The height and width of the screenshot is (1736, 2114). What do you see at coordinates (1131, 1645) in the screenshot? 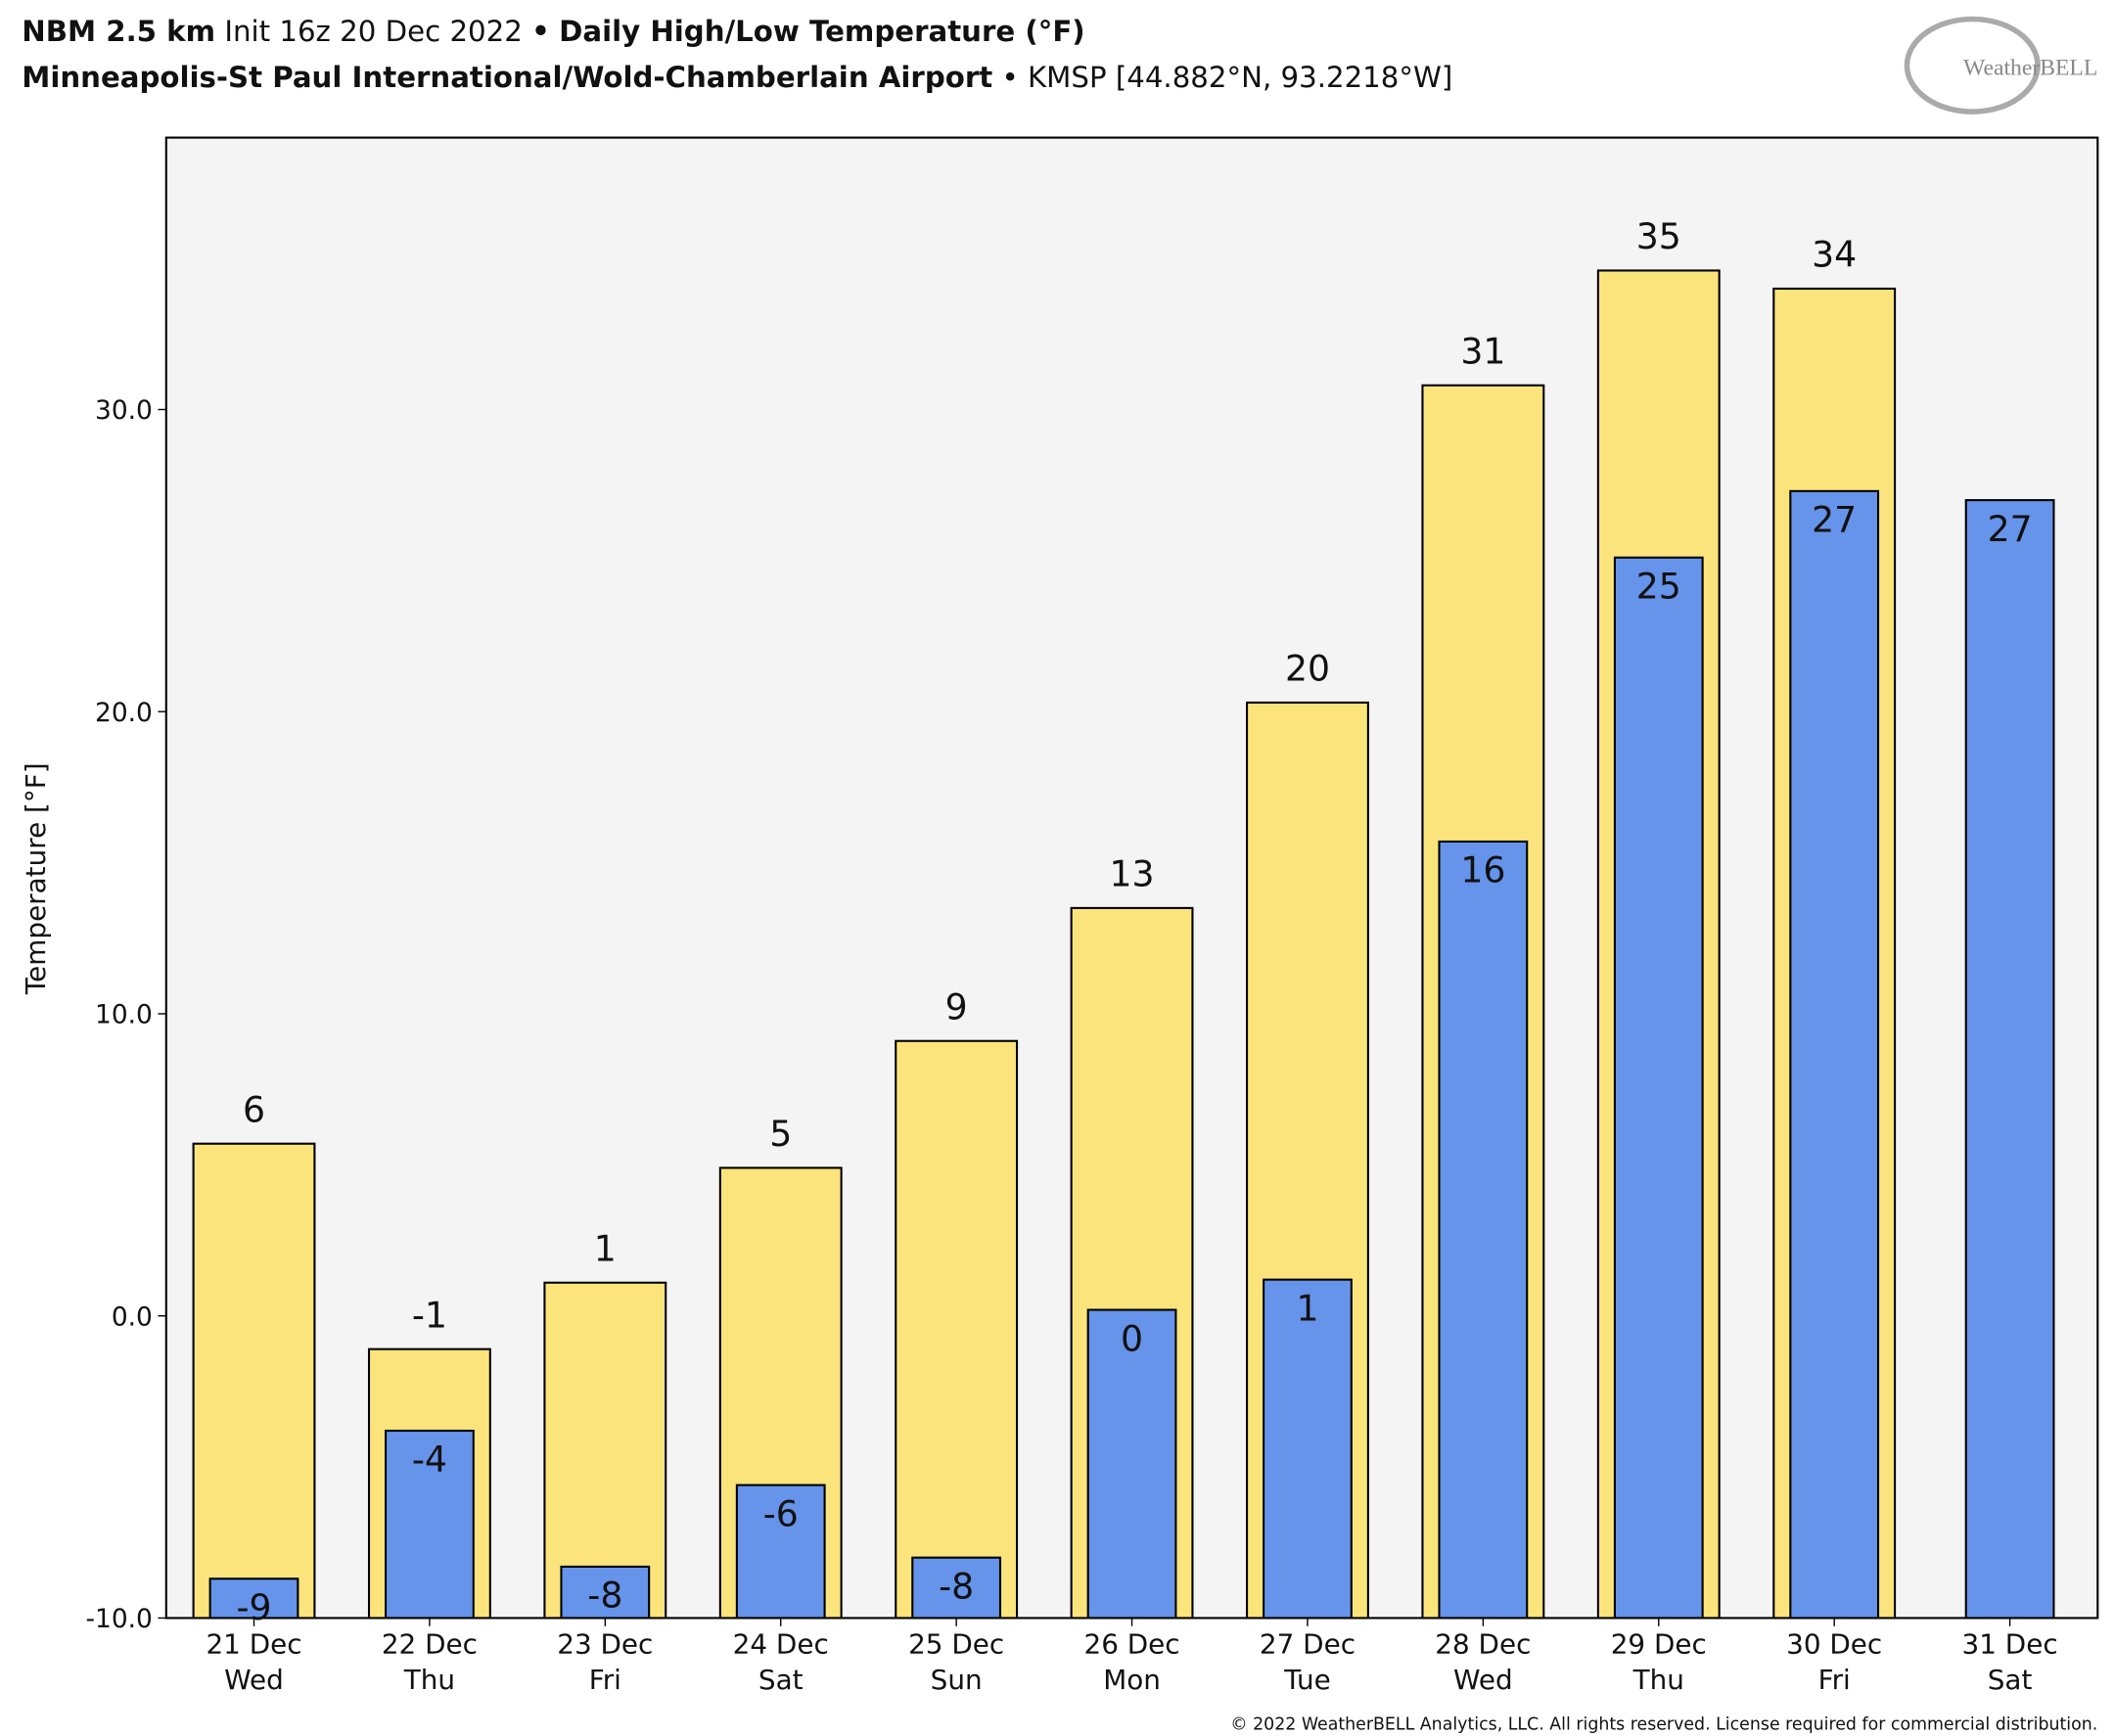
I see `x-tick-label: 26 Dec` at bounding box center [1131, 1645].